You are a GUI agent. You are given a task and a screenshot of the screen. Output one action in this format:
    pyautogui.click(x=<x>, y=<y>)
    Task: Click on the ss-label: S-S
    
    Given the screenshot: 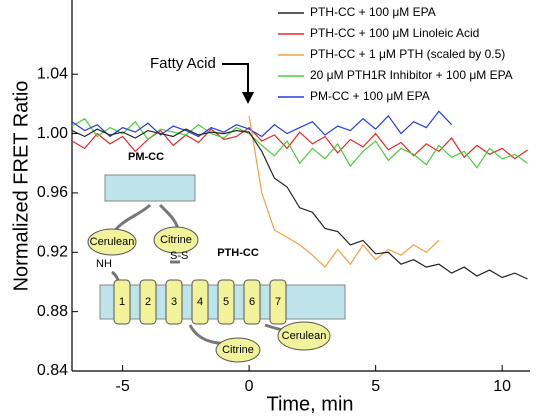 What is the action you would take?
    pyautogui.click(x=179, y=256)
    